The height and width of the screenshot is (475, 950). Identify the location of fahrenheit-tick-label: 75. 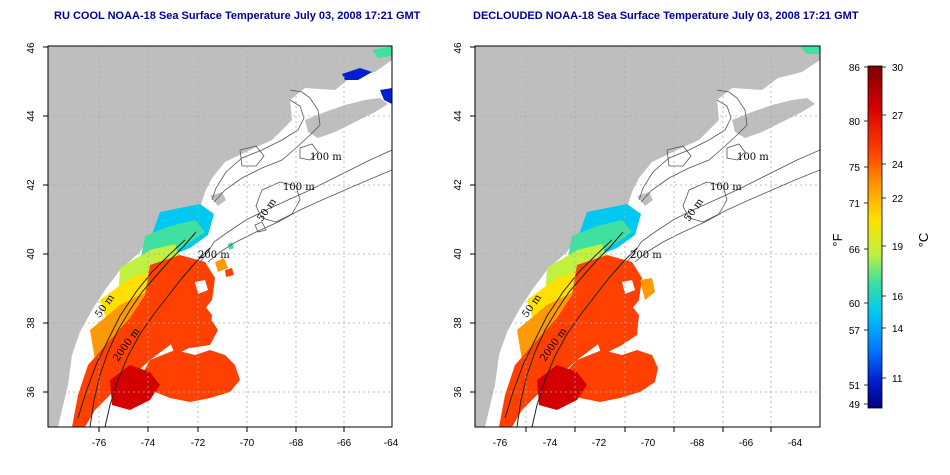
(855, 168).